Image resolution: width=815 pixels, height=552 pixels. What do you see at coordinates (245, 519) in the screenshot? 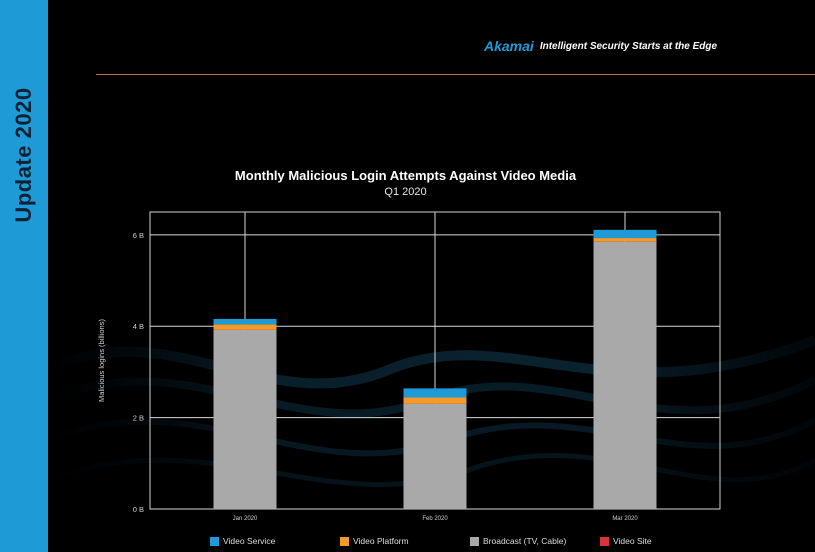
I see `x-tick-label: Jan 2020` at bounding box center [245, 519].